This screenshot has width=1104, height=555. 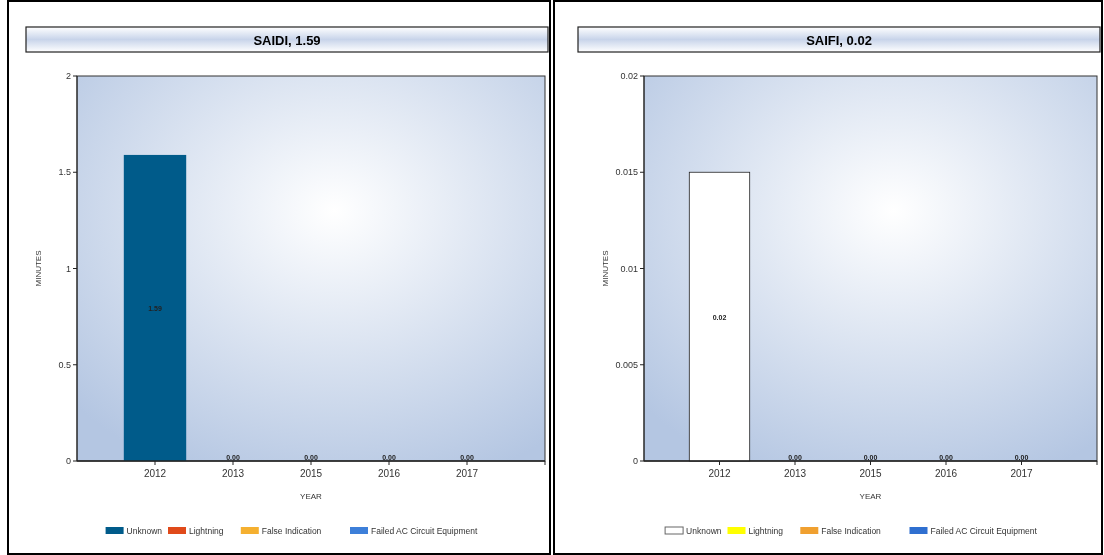 What do you see at coordinates (287, 40) in the screenshot?
I see `chart-title: SAIDI, 1.59` at bounding box center [287, 40].